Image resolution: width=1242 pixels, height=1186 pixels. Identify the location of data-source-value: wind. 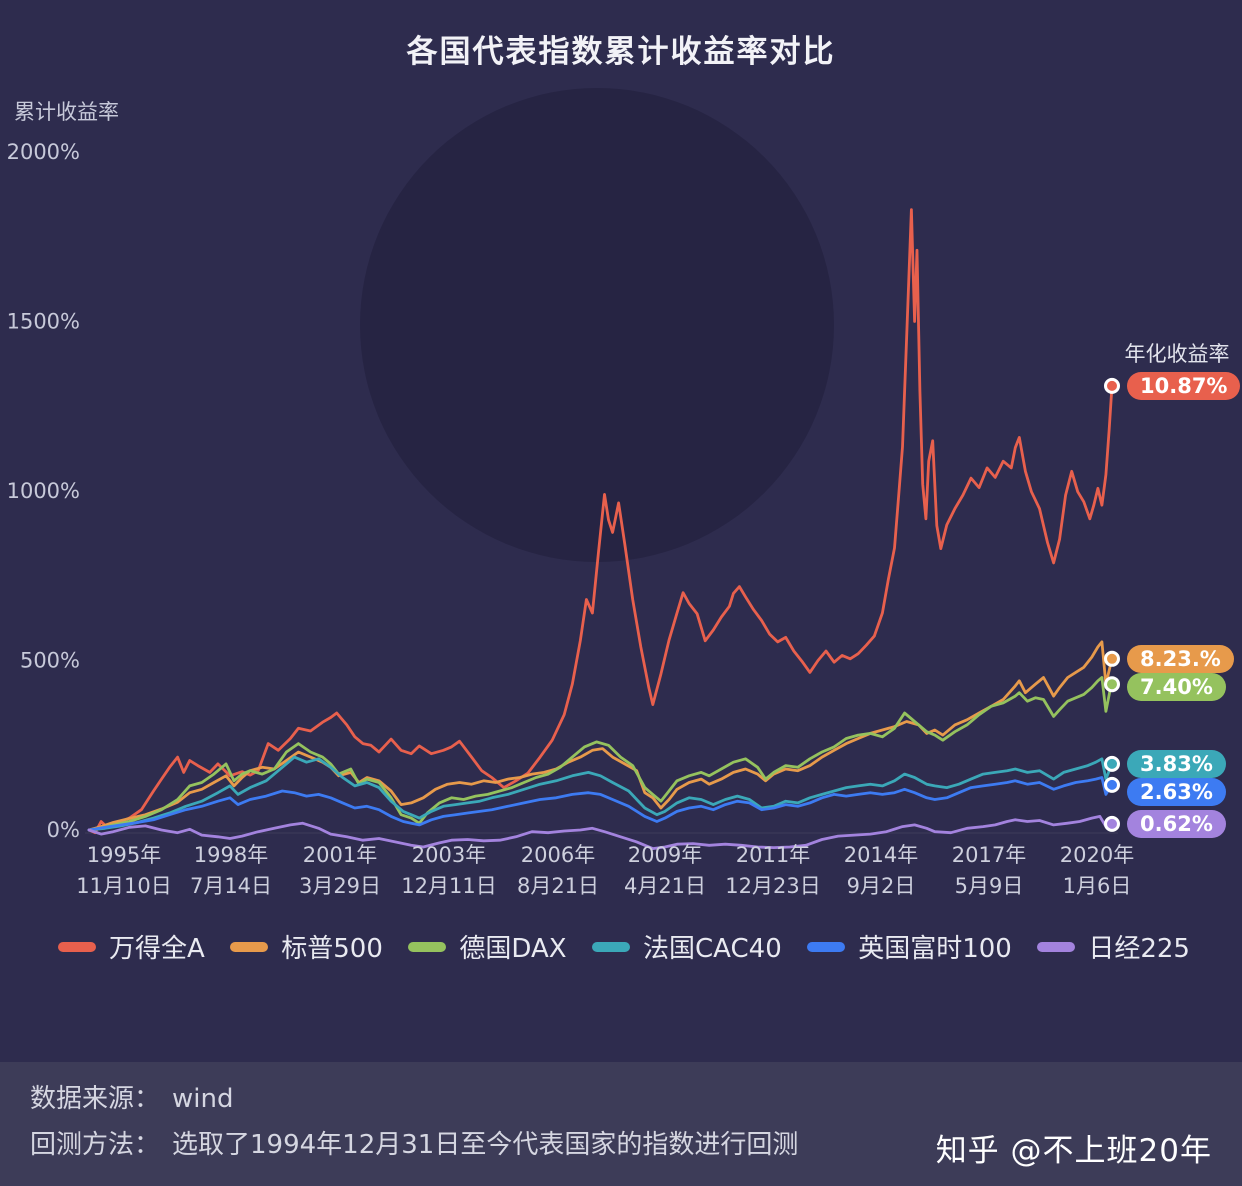
(203, 1099).